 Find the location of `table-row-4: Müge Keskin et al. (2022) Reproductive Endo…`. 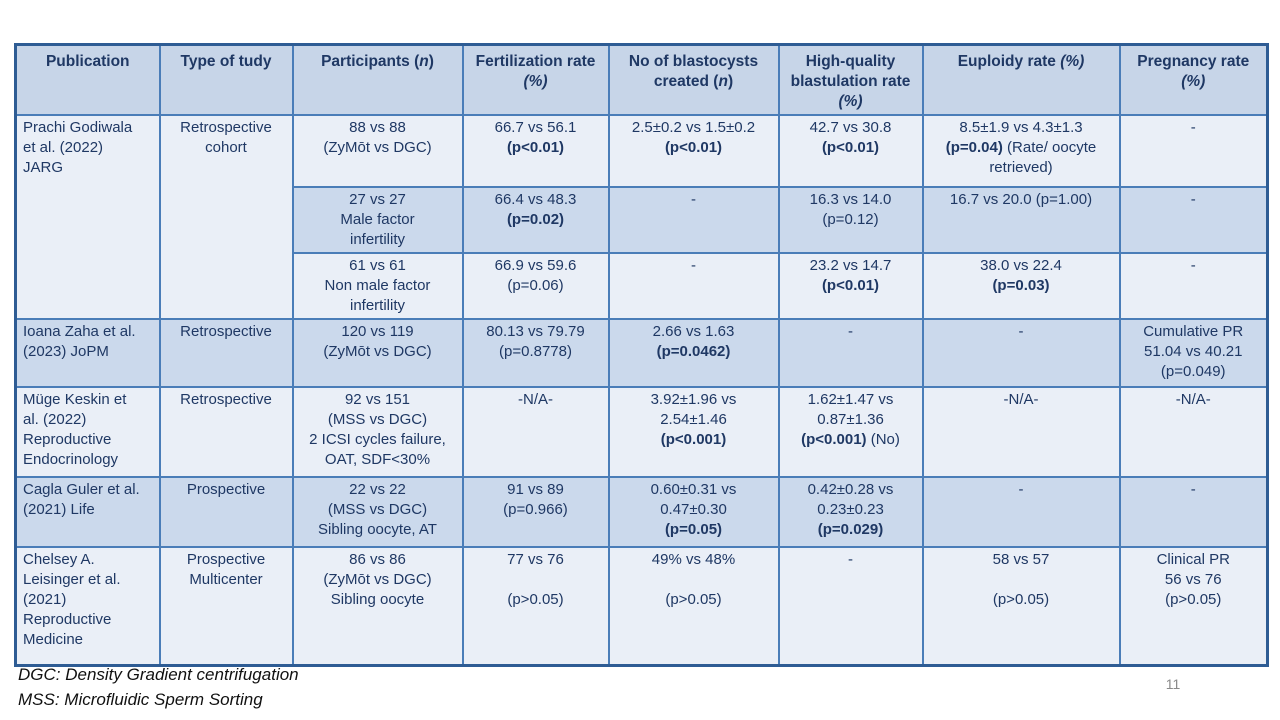

table-row-4: Müge Keskin et al. (2022) Reproductive Endo… is located at coordinates (641, 432).